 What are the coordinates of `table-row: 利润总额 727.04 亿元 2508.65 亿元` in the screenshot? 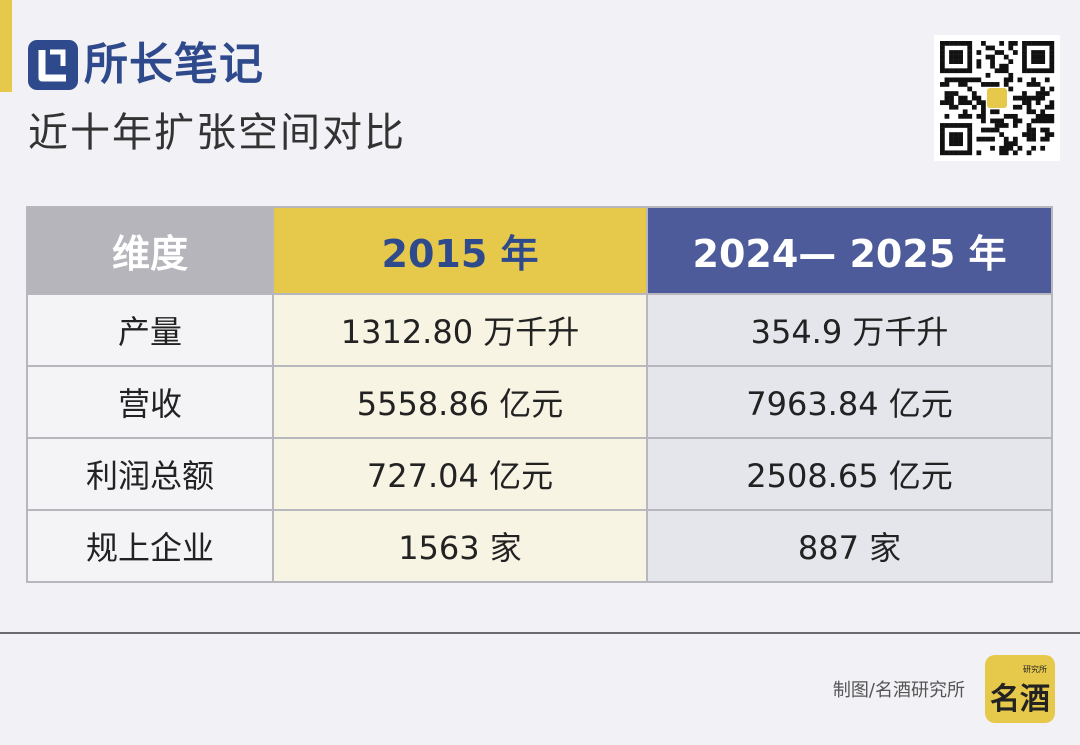 It's located at (539, 474).